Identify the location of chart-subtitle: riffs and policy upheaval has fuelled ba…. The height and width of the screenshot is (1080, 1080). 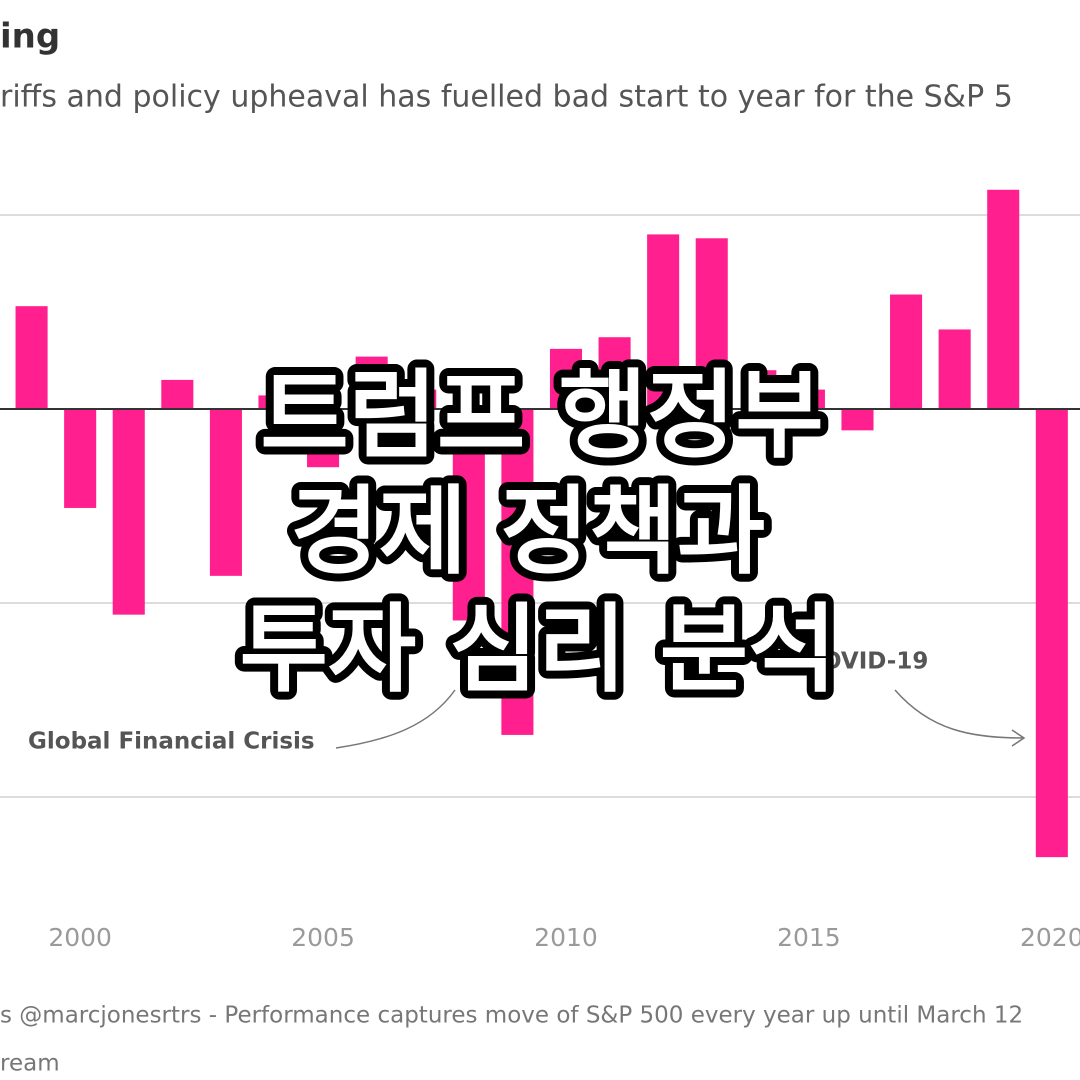
(506, 97).